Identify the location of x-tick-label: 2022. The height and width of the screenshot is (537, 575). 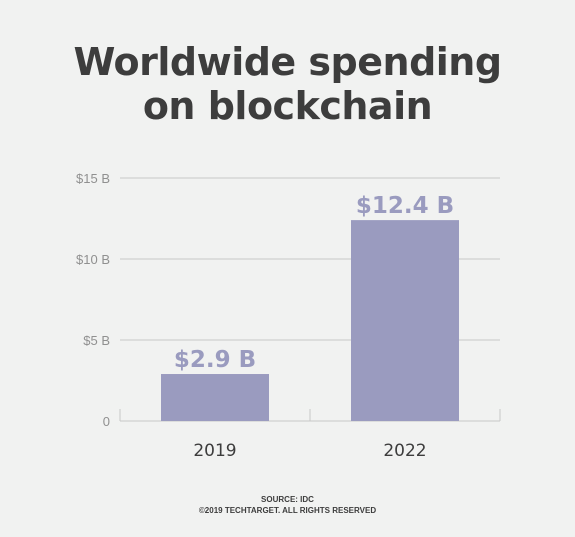
(404, 451).